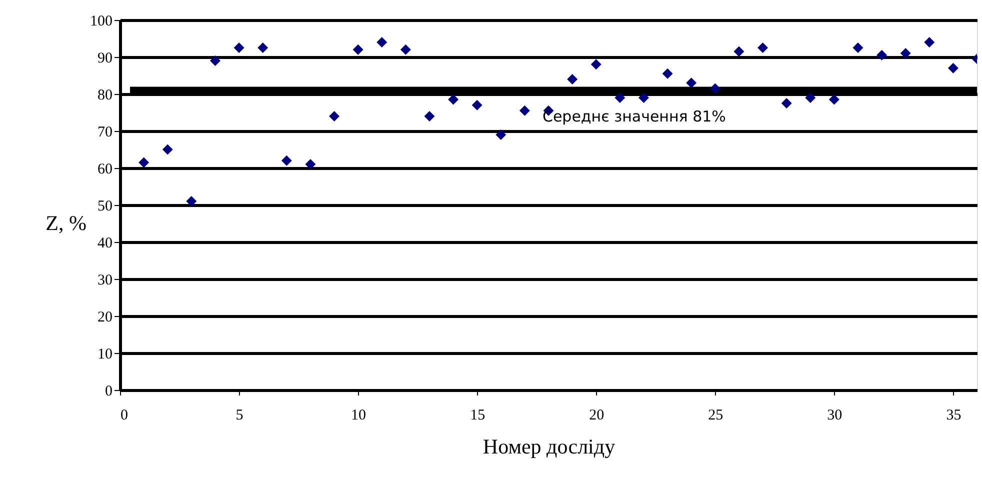 This screenshot has width=982, height=482. What do you see at coordinates (105, 354) in the screenshot?
I see `y-tick-label: 10` at bounding box center [105, 354].